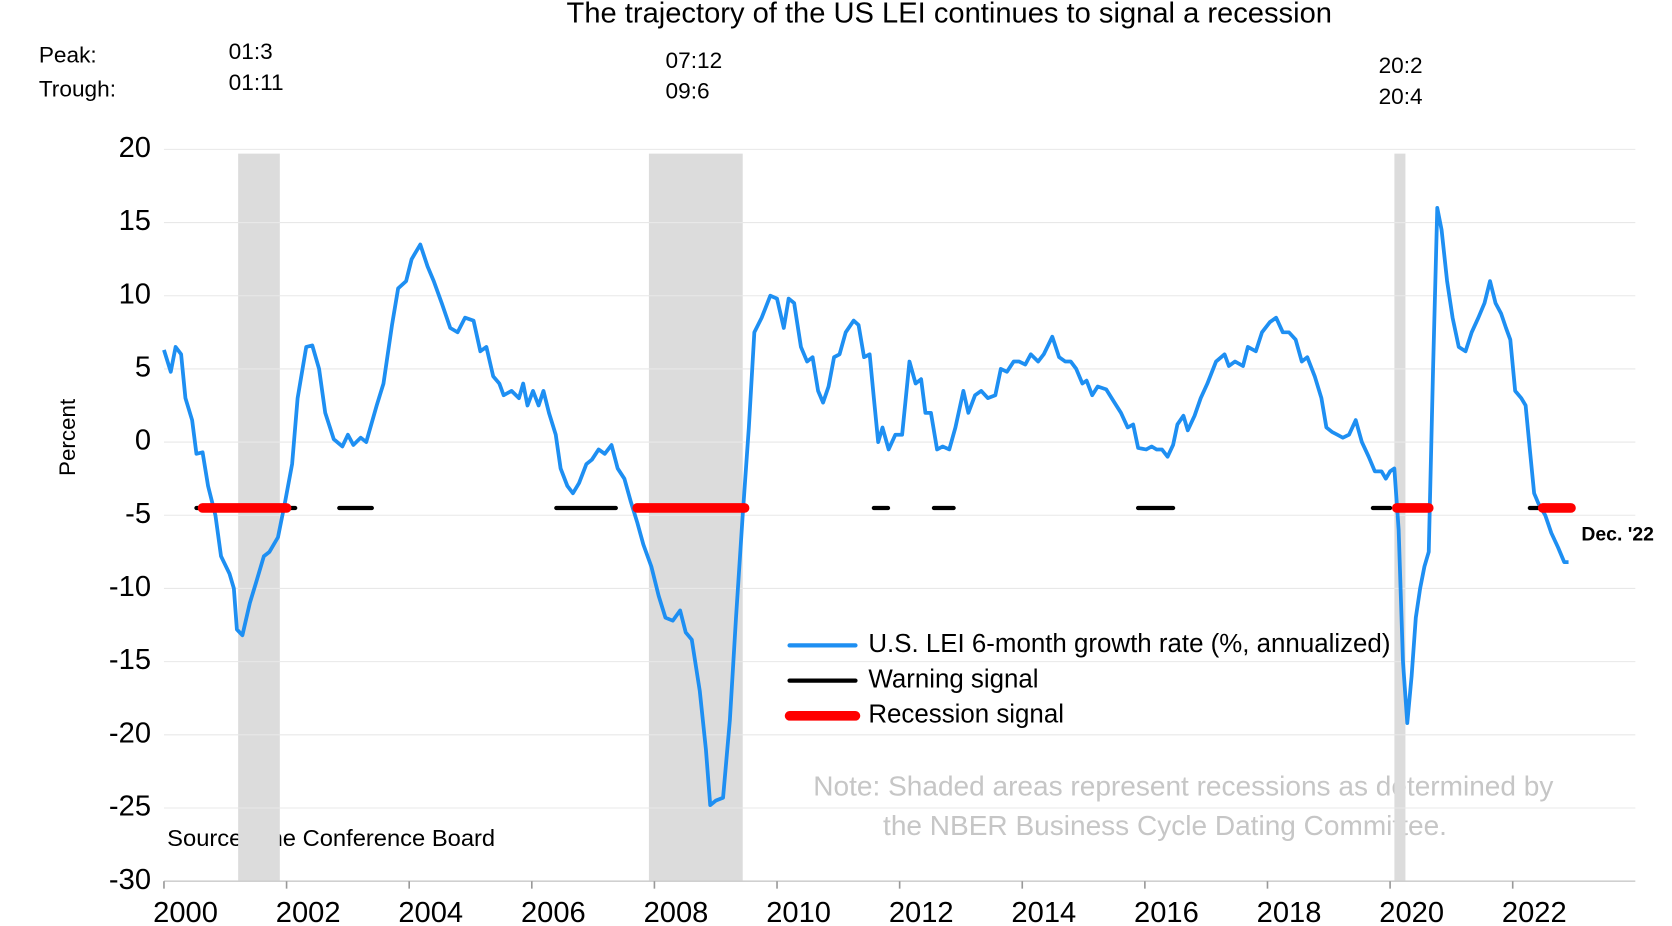 Image resolution: width=1672 pixels, height=926 pixels. What do you see at coordinates (966, 715) in the screenshot?
I see `legend-label: Recession signal` at bounding box center [966, 715].